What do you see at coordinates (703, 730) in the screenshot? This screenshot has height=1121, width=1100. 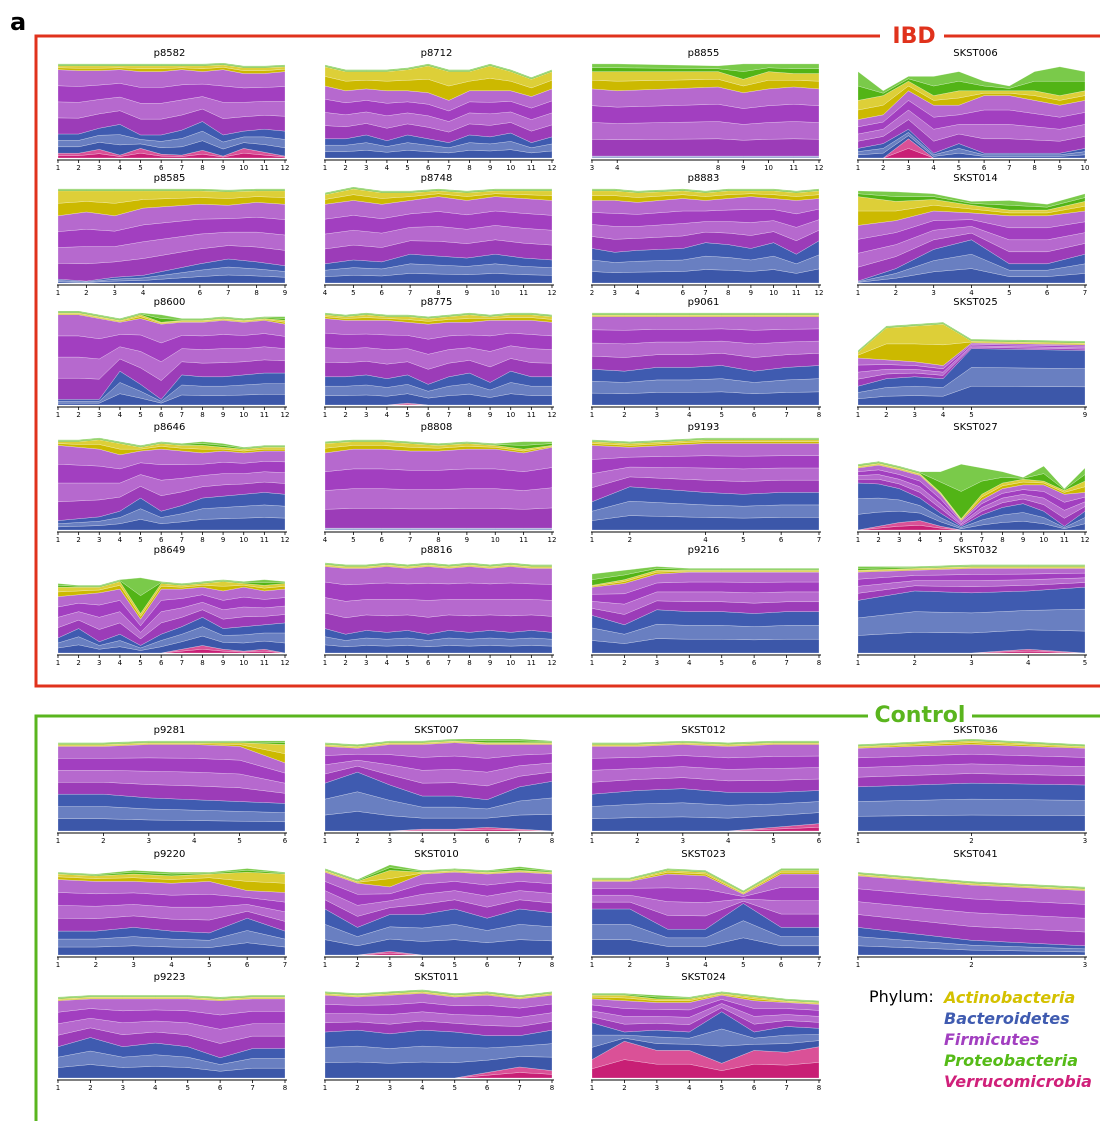 I see `panel-title: SKST012` at bounding box center [703, 730].